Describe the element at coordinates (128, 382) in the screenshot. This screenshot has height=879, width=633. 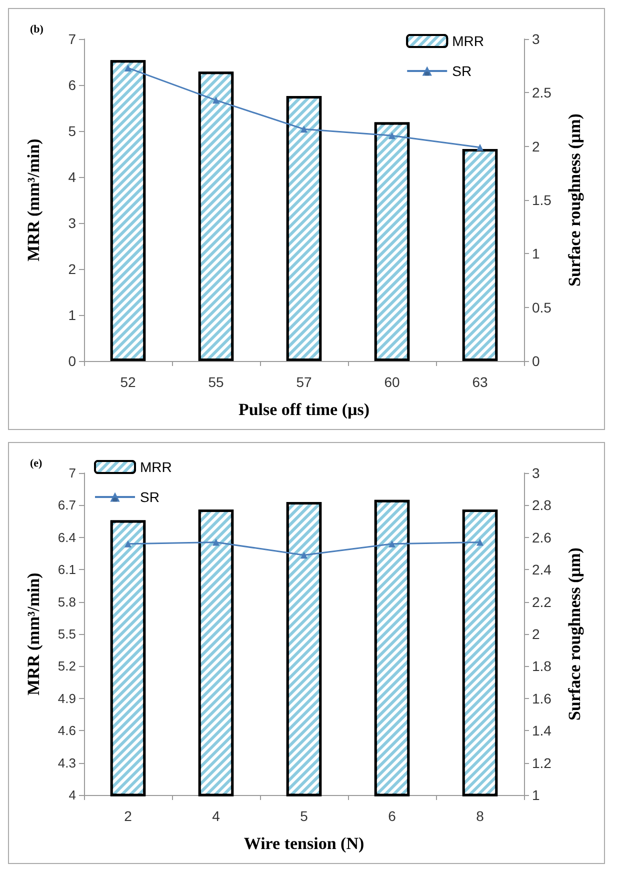
I see `x-tick-label: 52` at that location.